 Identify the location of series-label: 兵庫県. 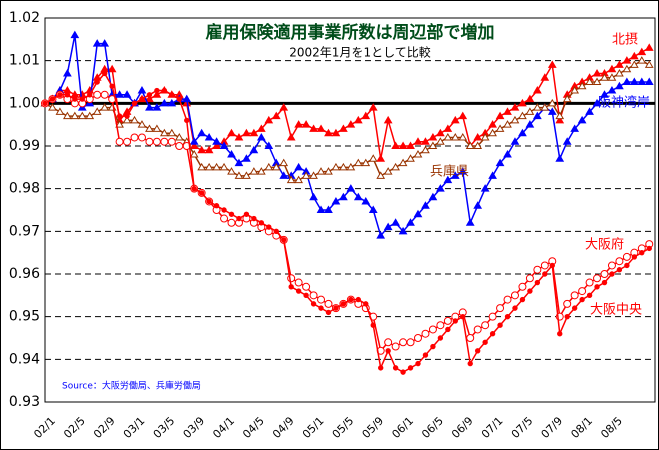
(449, 172).